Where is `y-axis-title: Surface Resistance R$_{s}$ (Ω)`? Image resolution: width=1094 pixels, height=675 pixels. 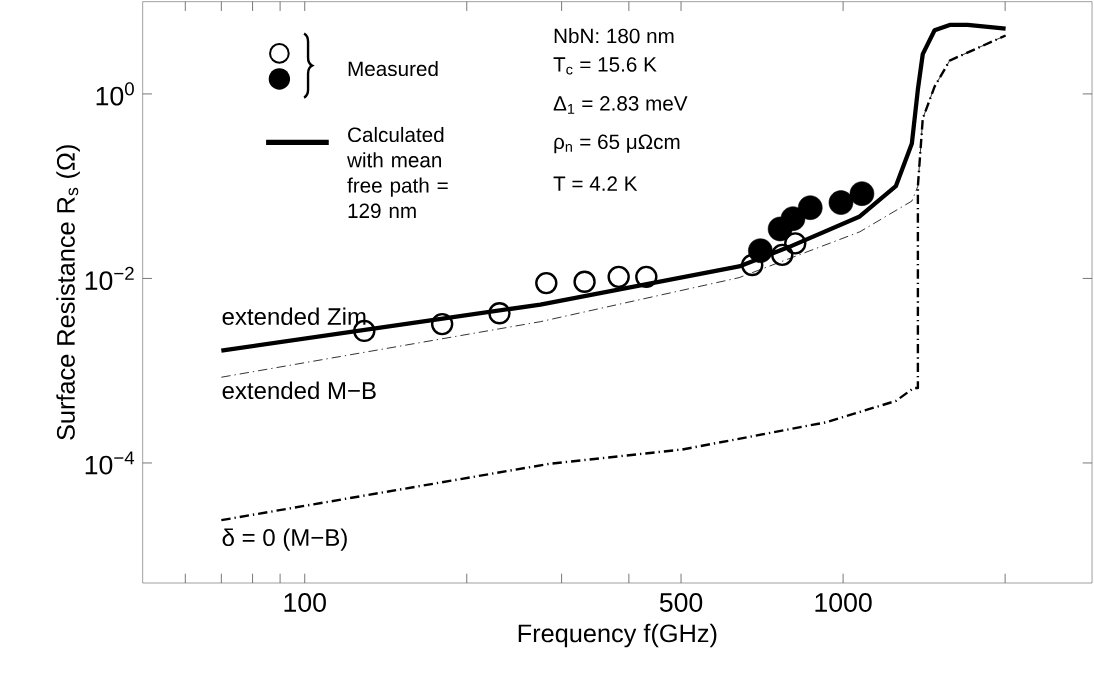
y-axis-title: Surface Resistance R$_{s}$ (Ω) is located at coordinates (68, 292).